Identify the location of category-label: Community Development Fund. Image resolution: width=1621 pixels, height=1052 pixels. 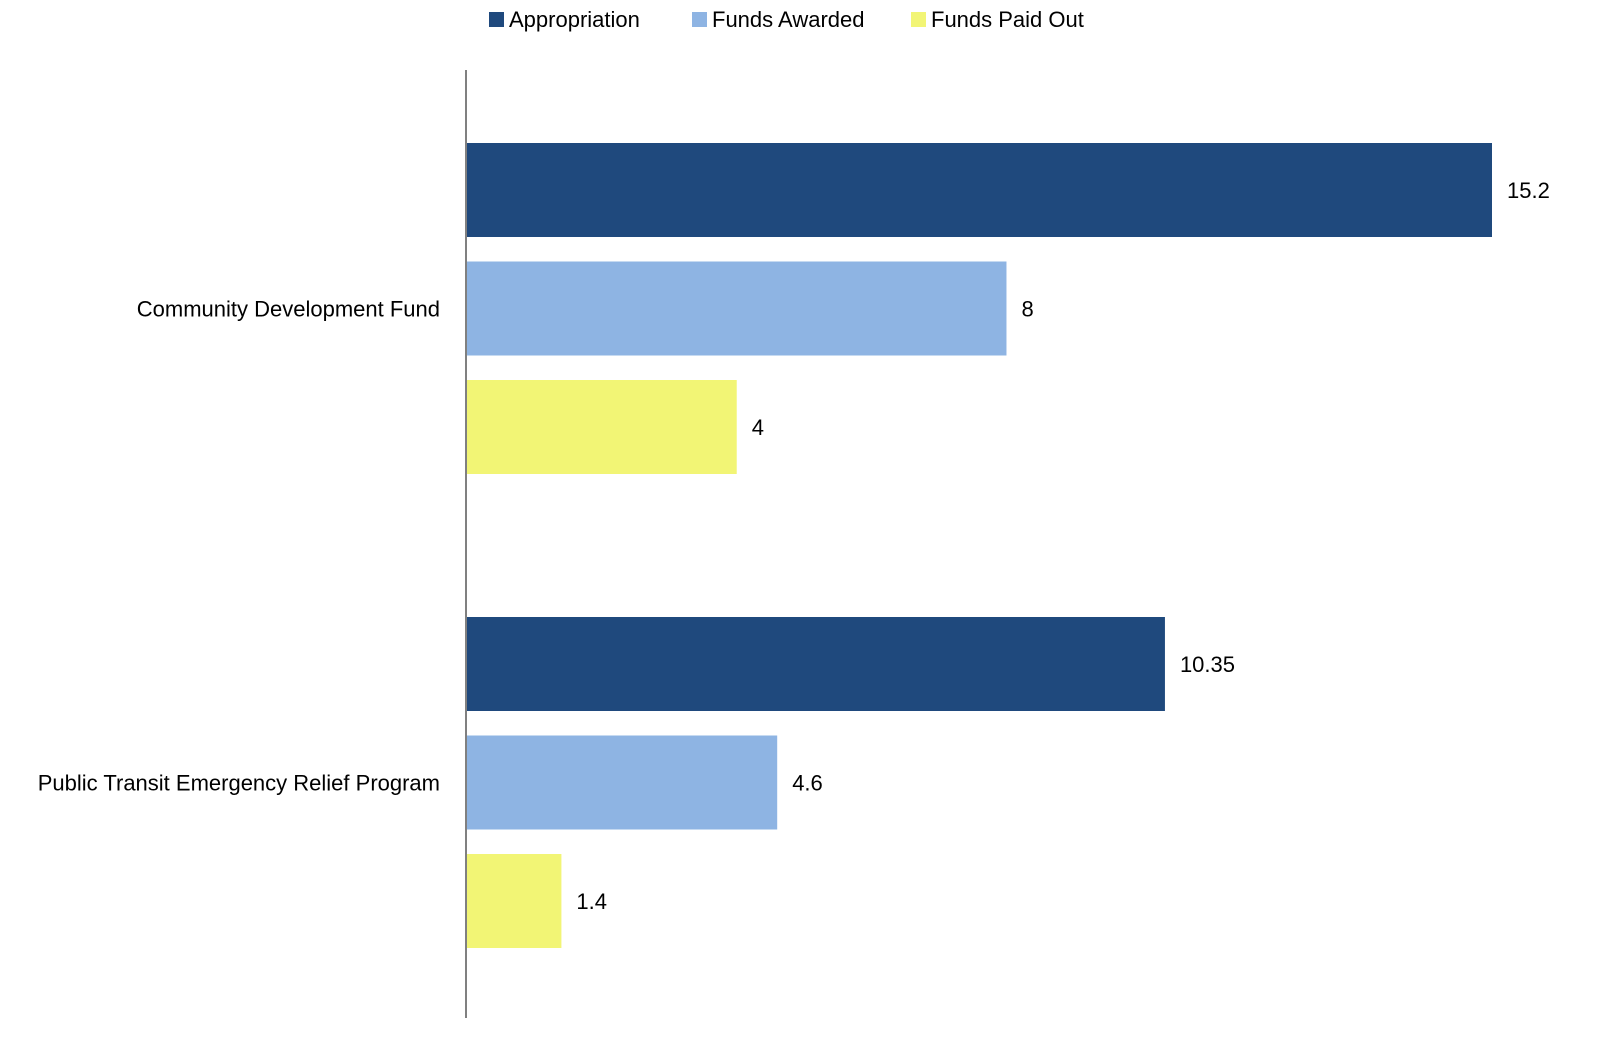
(288, 309).